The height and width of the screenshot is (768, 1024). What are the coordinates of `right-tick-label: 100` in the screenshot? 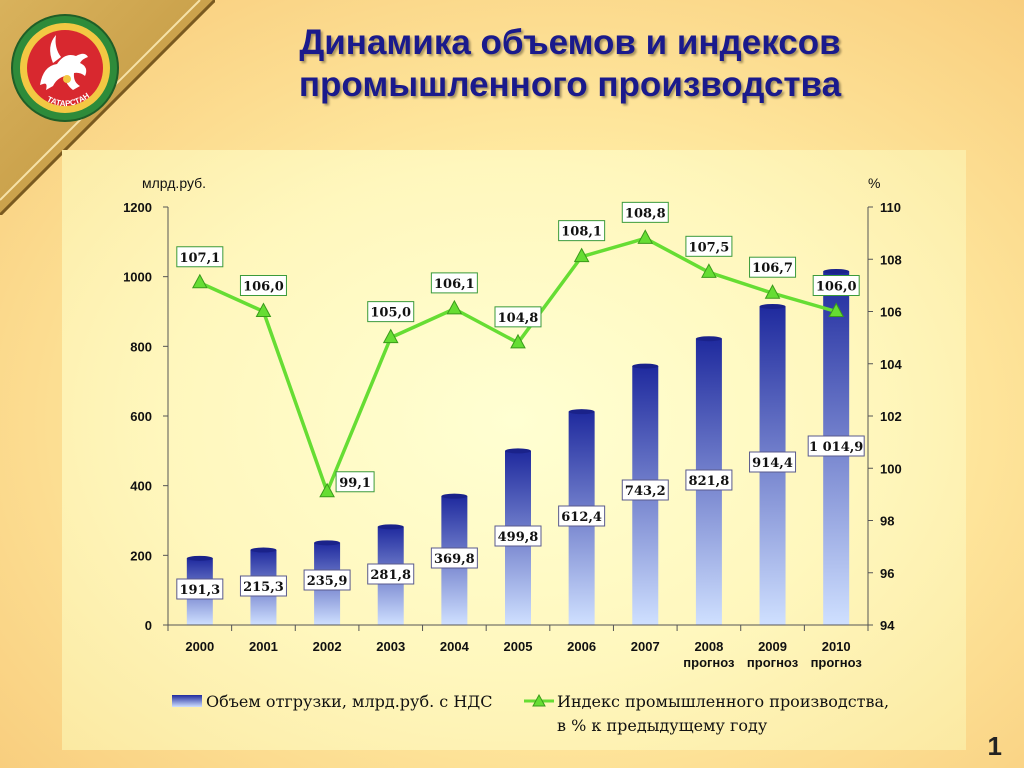 It's located at (891, 468).